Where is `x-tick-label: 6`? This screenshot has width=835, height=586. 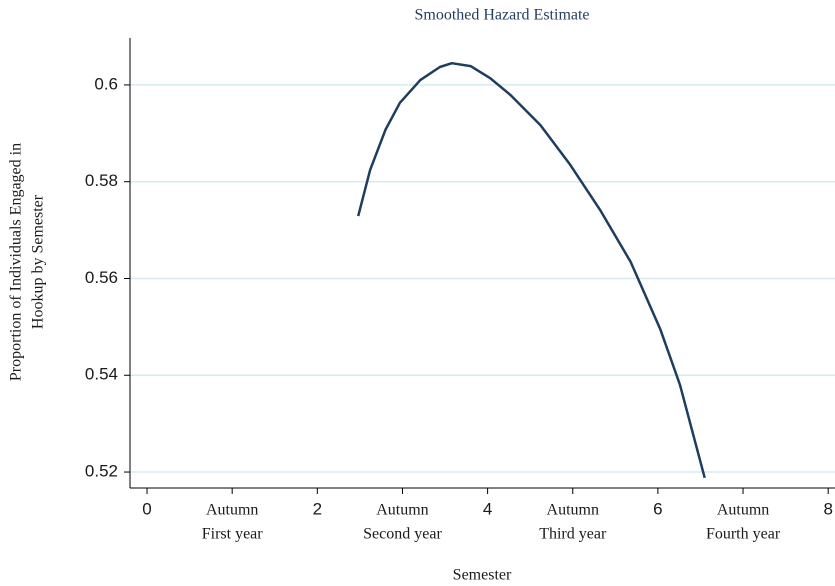 x-tick-label: 6 is located at coordinates (657, 508).